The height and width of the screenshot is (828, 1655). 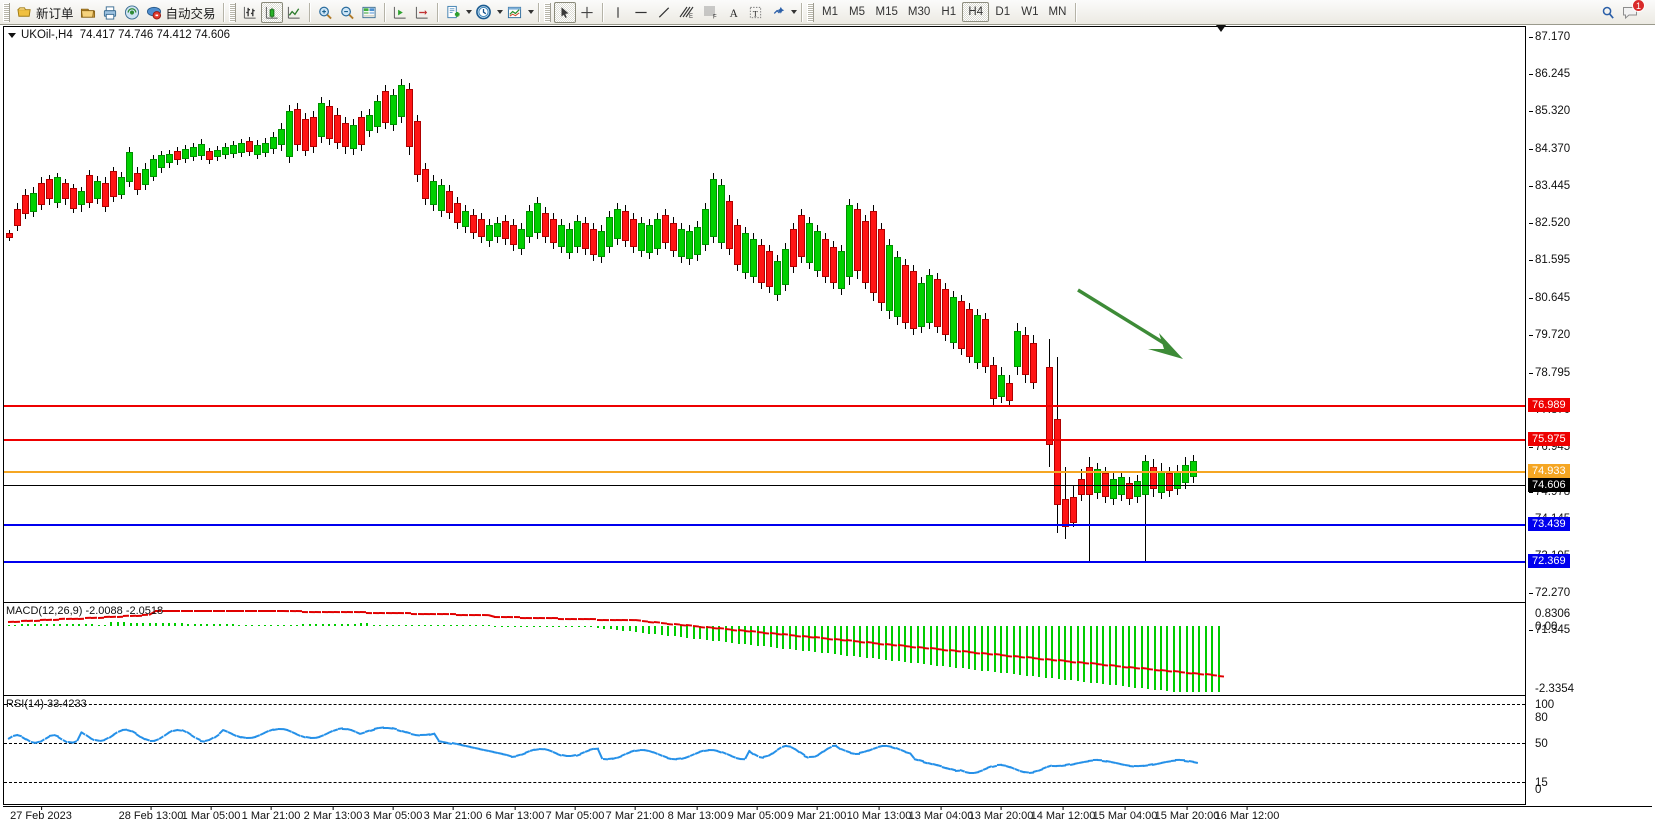 I want to click on line-chart-icon, so click(x=294, y=12).